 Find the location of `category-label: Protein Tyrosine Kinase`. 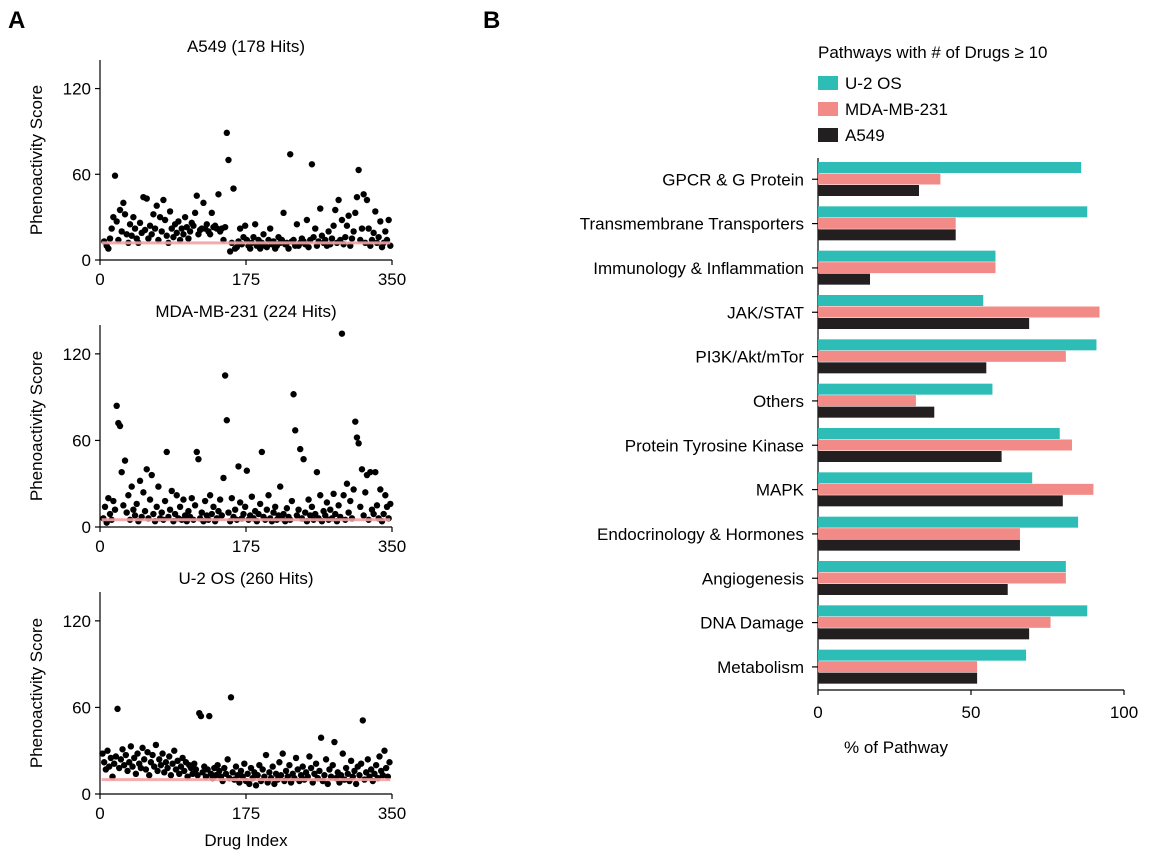

category-label: Protein Tyrosine Kinase is located at coordinates (714, 445).